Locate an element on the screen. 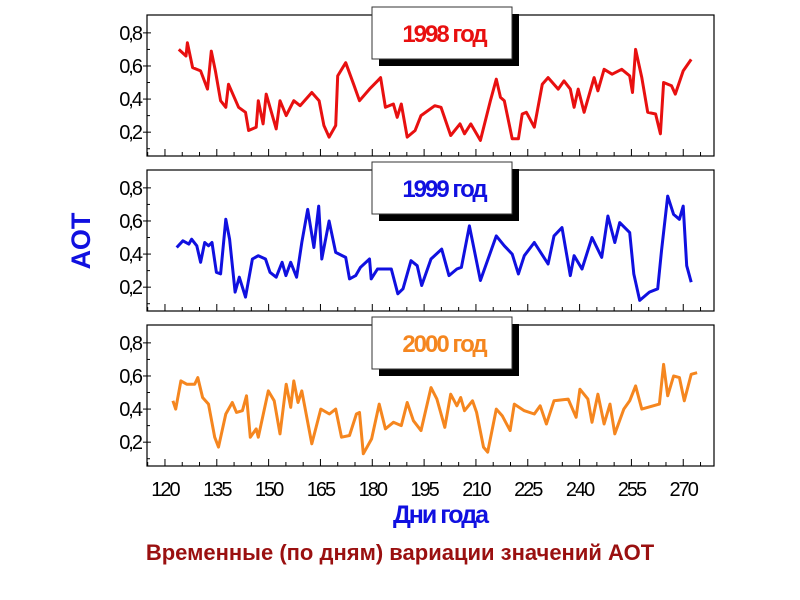 This screenshot has height=600, width=800. x-tick-label: 180 is located at coordinates (373, 490).